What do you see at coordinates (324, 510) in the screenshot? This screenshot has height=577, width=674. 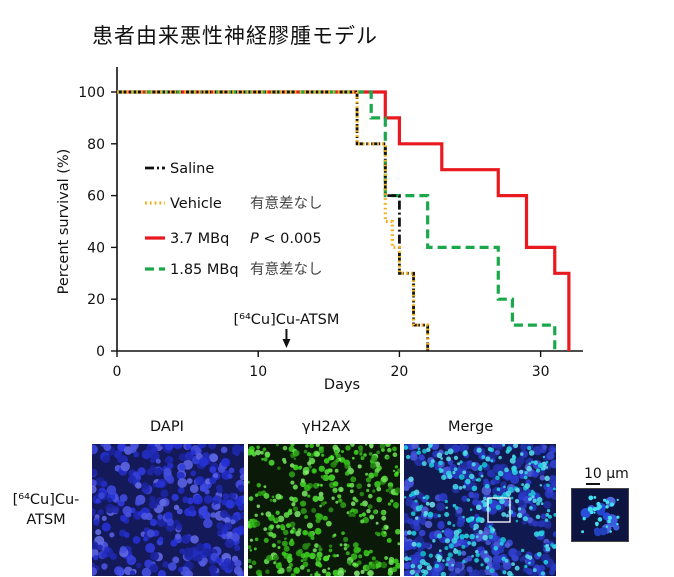 I see `gh2ax-image` at bounding box center [324, 510].